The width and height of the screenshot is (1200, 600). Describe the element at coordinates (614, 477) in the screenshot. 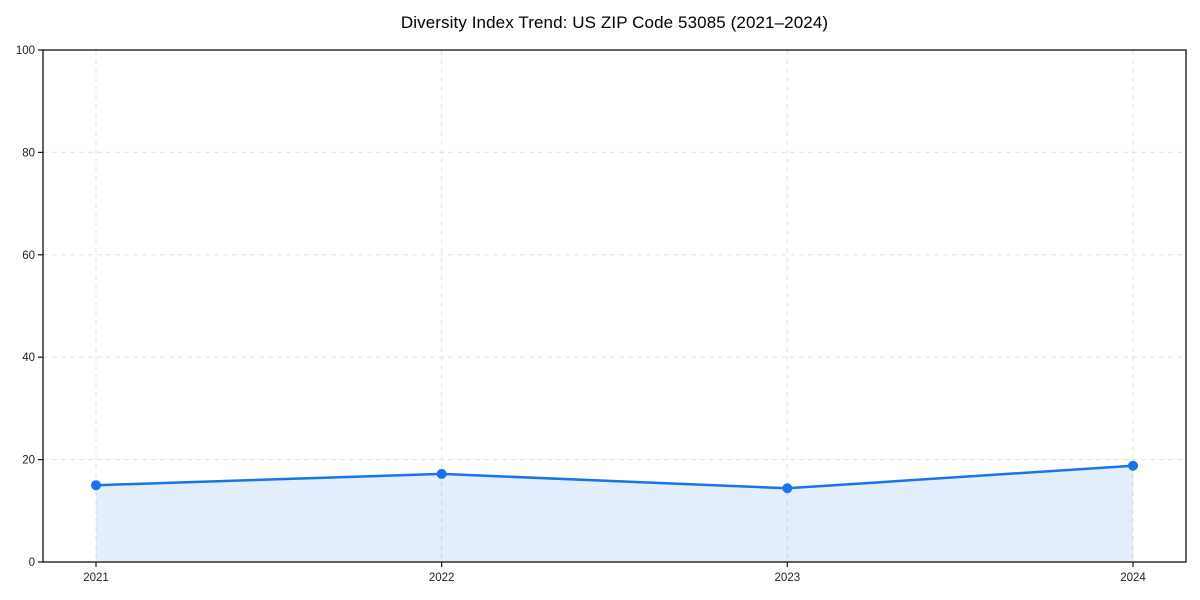

I see `trend-line` at that location.